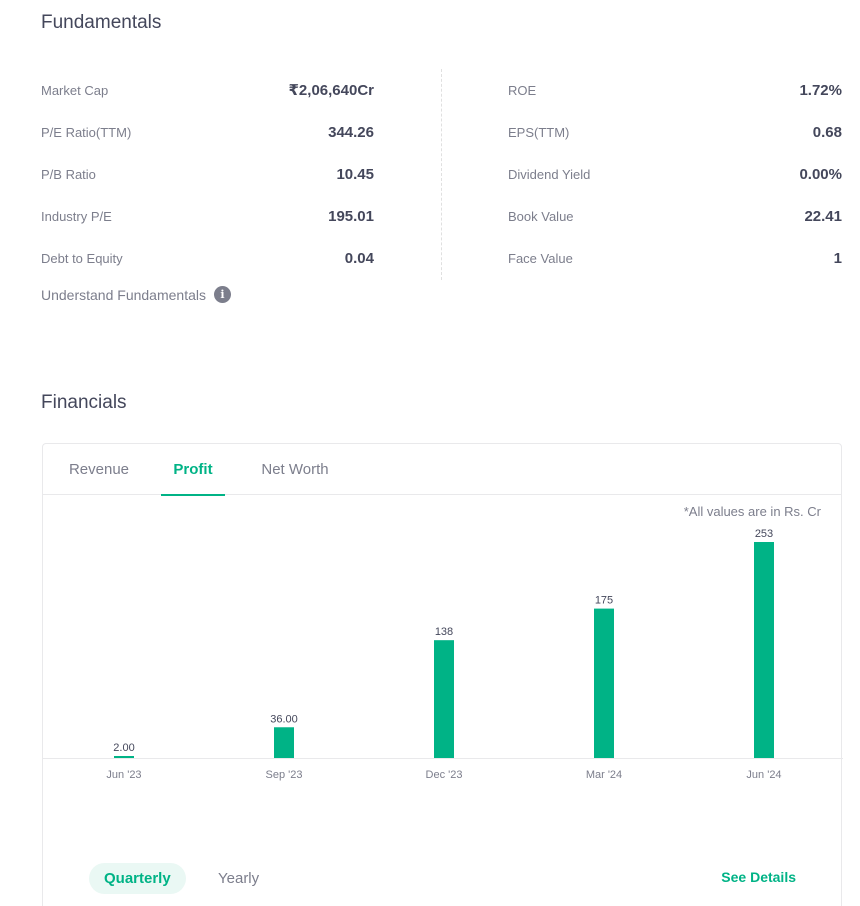  What do you see at coordinates (193, 470) in the screenshot?
I see `tab-profit: Profit` at bounding box center [193, 470].